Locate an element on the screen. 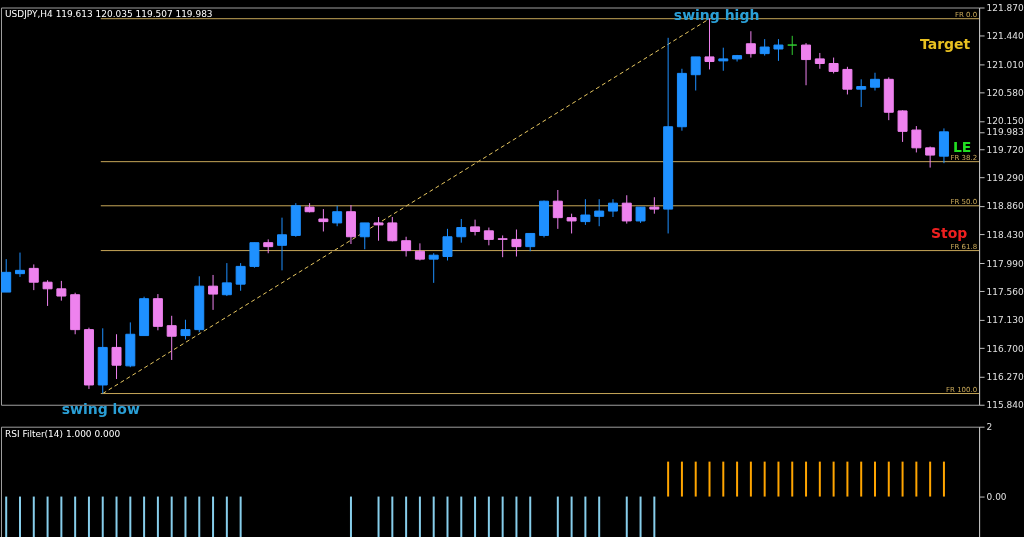  y-tick-label: 117.130 is located at coordinates (1005, 320).